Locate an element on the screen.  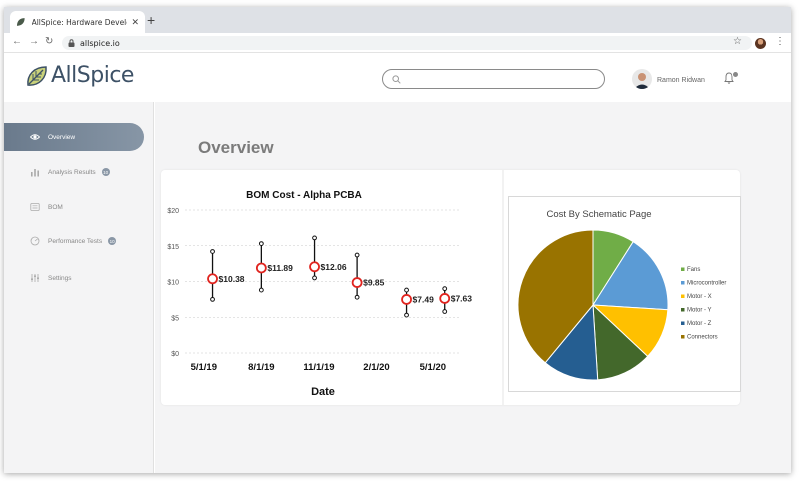
user-name: Ramon Ridwan is located at coordinates (681, 80).